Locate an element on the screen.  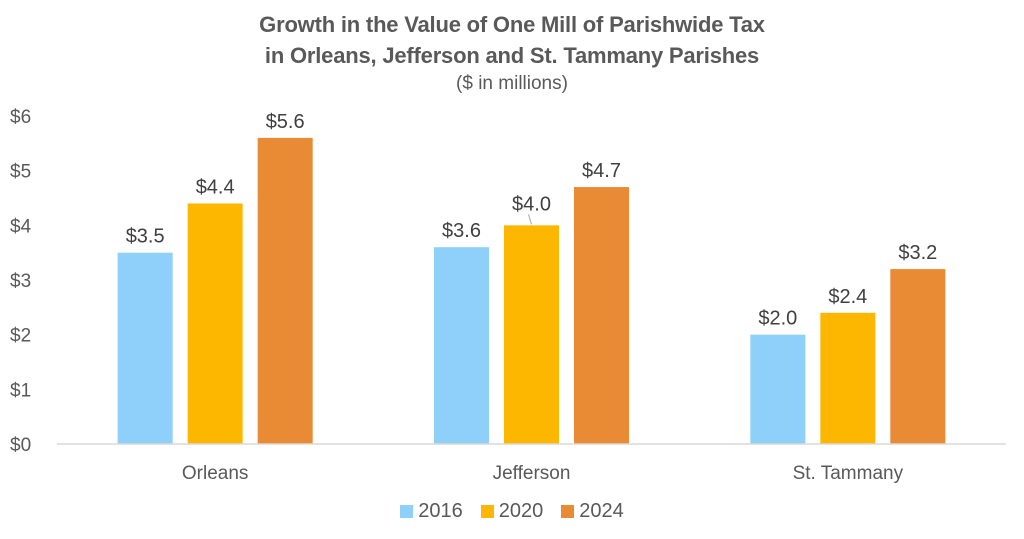
bar-2024-orleans is located at coordinates (285, 290).